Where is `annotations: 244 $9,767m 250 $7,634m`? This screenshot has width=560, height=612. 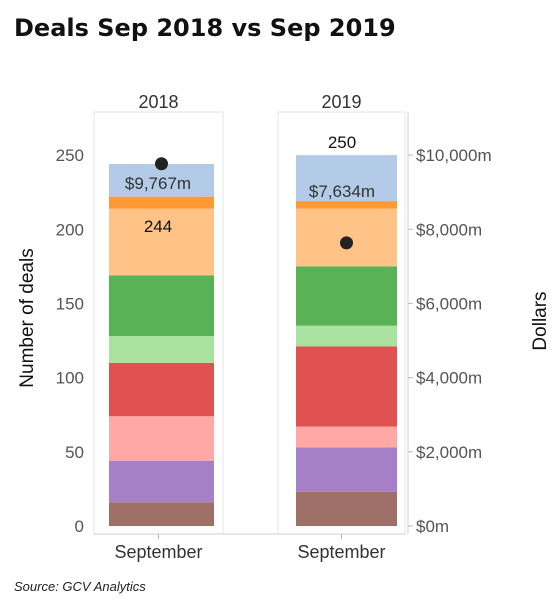
annotations: 244 $9,767m 250 $7,634m is located at coordinates (250, 191).